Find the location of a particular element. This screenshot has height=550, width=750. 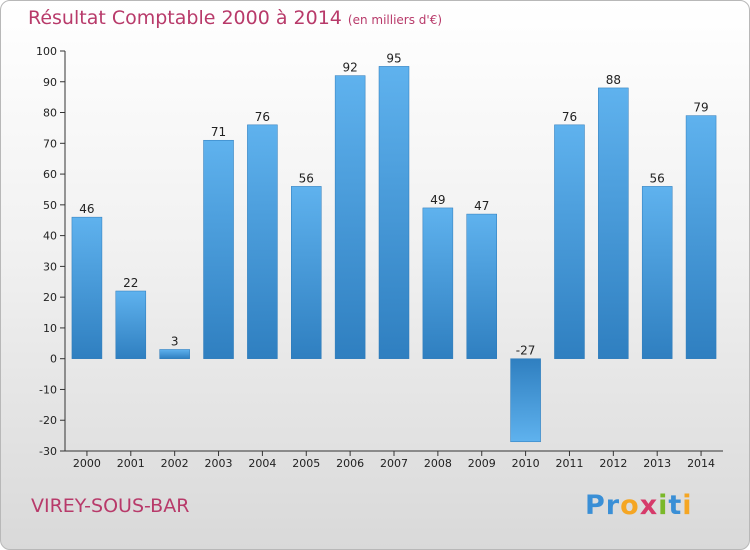

y-tick-label: 10 is located at coordinates (50, 328).